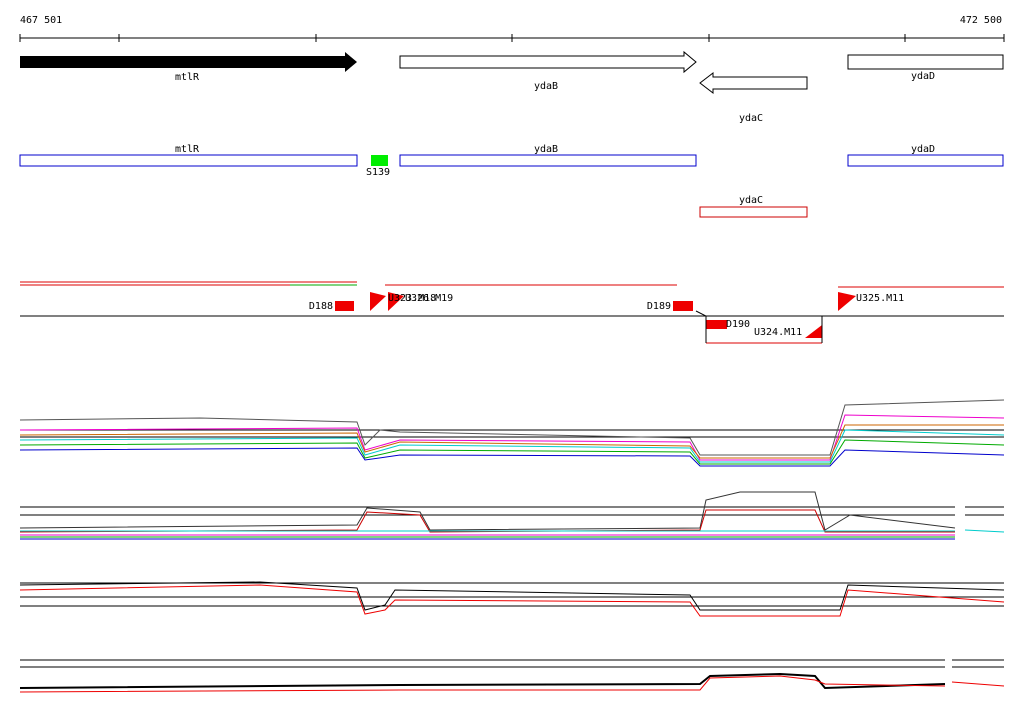 The width and height of the screenshot is (1024, 714). What do you see at coordinates (923, 76) in the screenshot?
I see `gene-label: ydaD` at bounding box center [923, 76].